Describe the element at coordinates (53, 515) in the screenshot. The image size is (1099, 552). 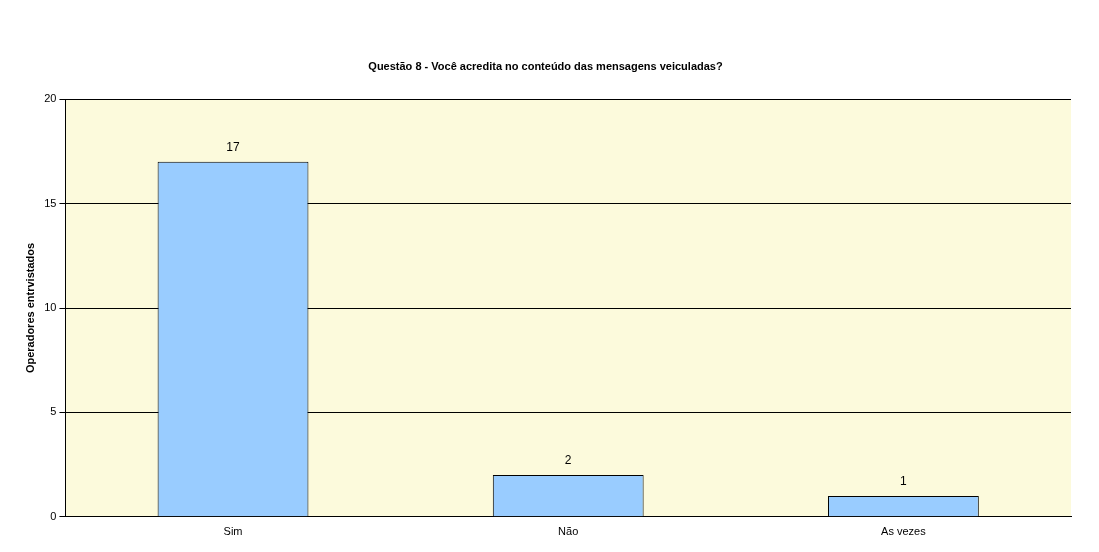
I see `y-tick-label: 0` at that location.